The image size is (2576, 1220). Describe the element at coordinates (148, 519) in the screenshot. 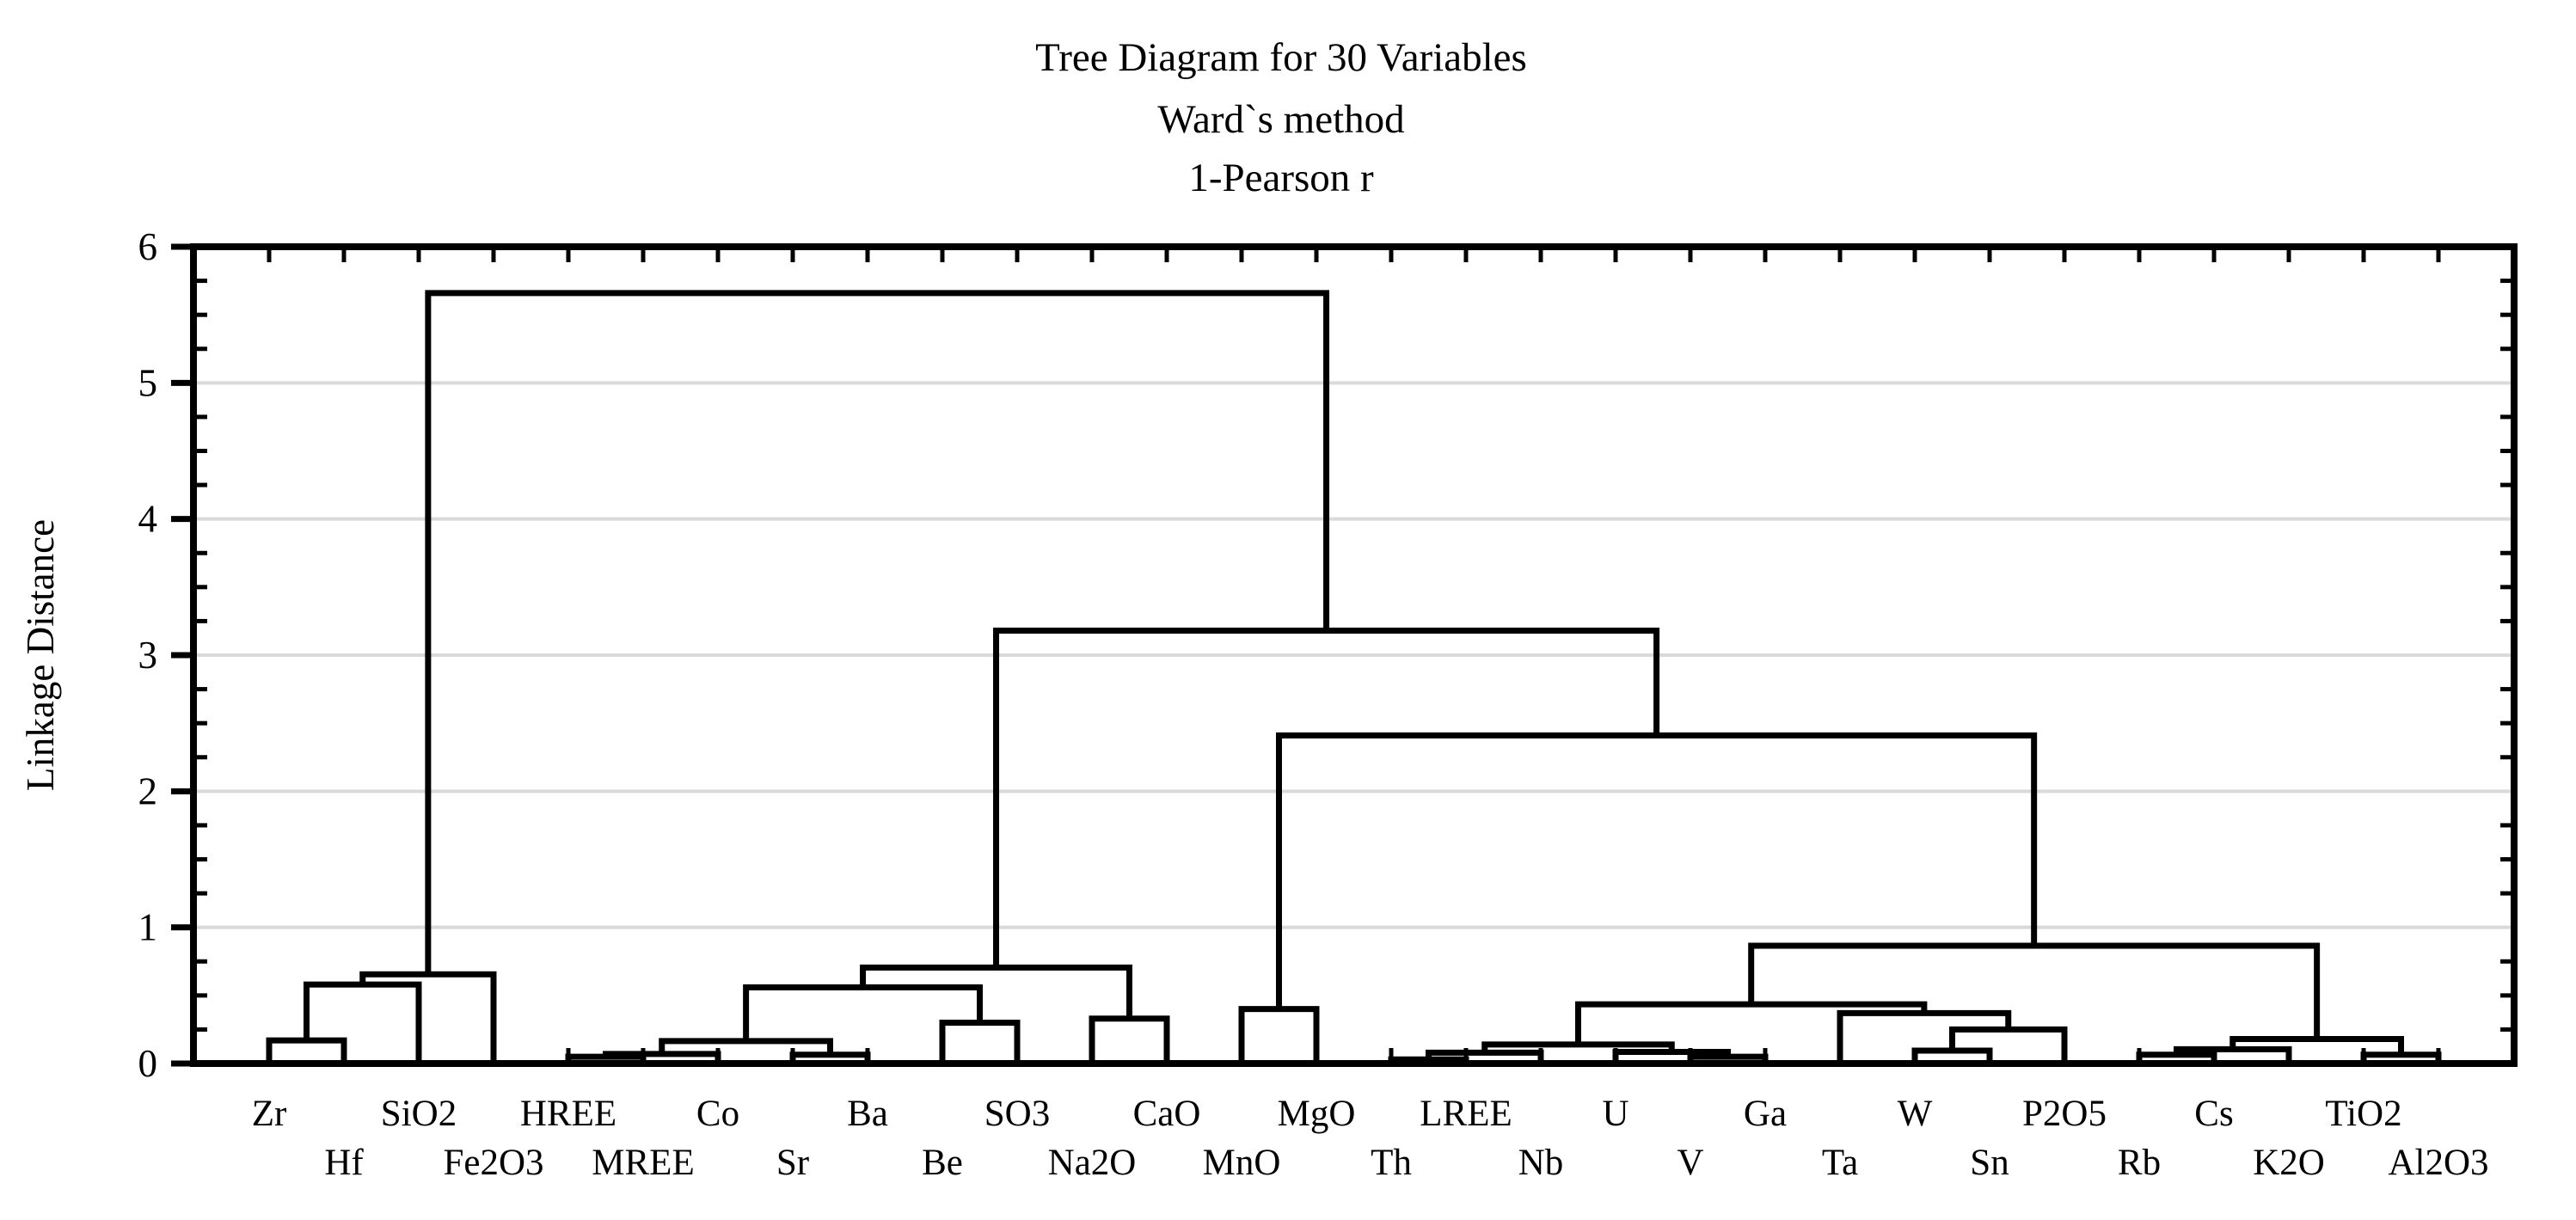

I see `y-tick-label: 4` at that location.